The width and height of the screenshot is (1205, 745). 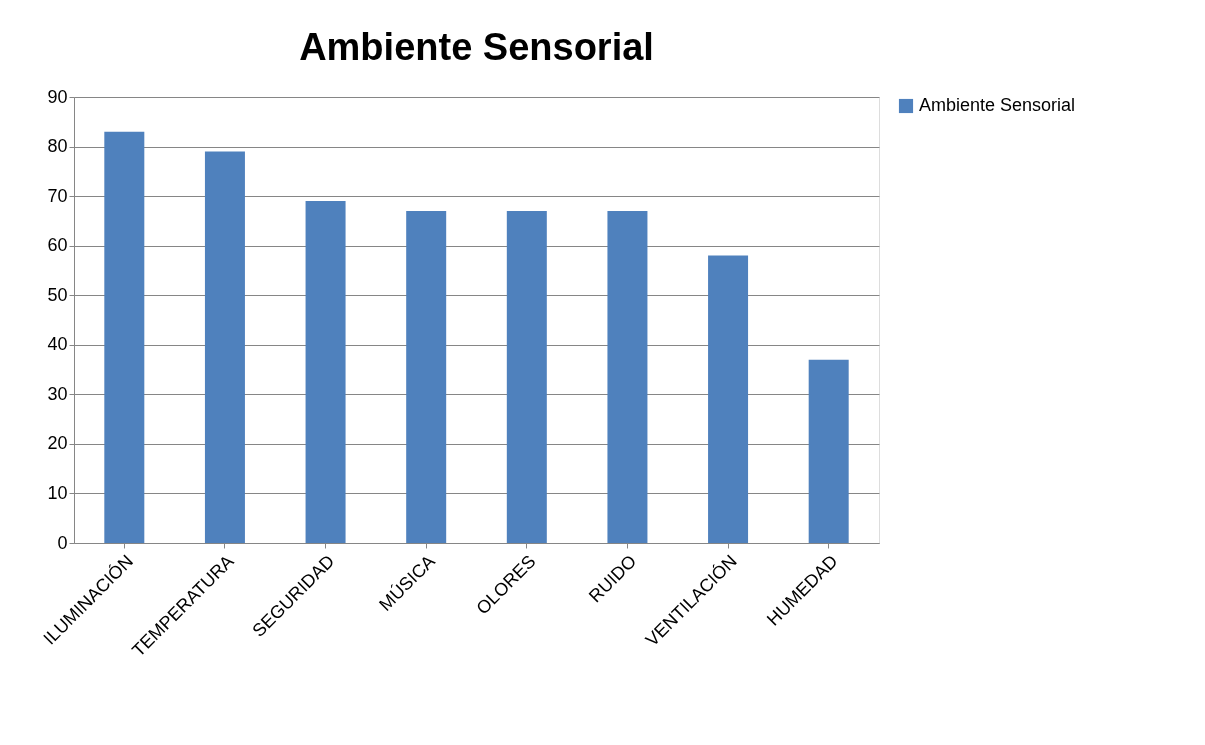 What do you see at coordinates (57, 344) in the screenshot?
I see `y-tick-label: 40` at bounding box center [57, 344].